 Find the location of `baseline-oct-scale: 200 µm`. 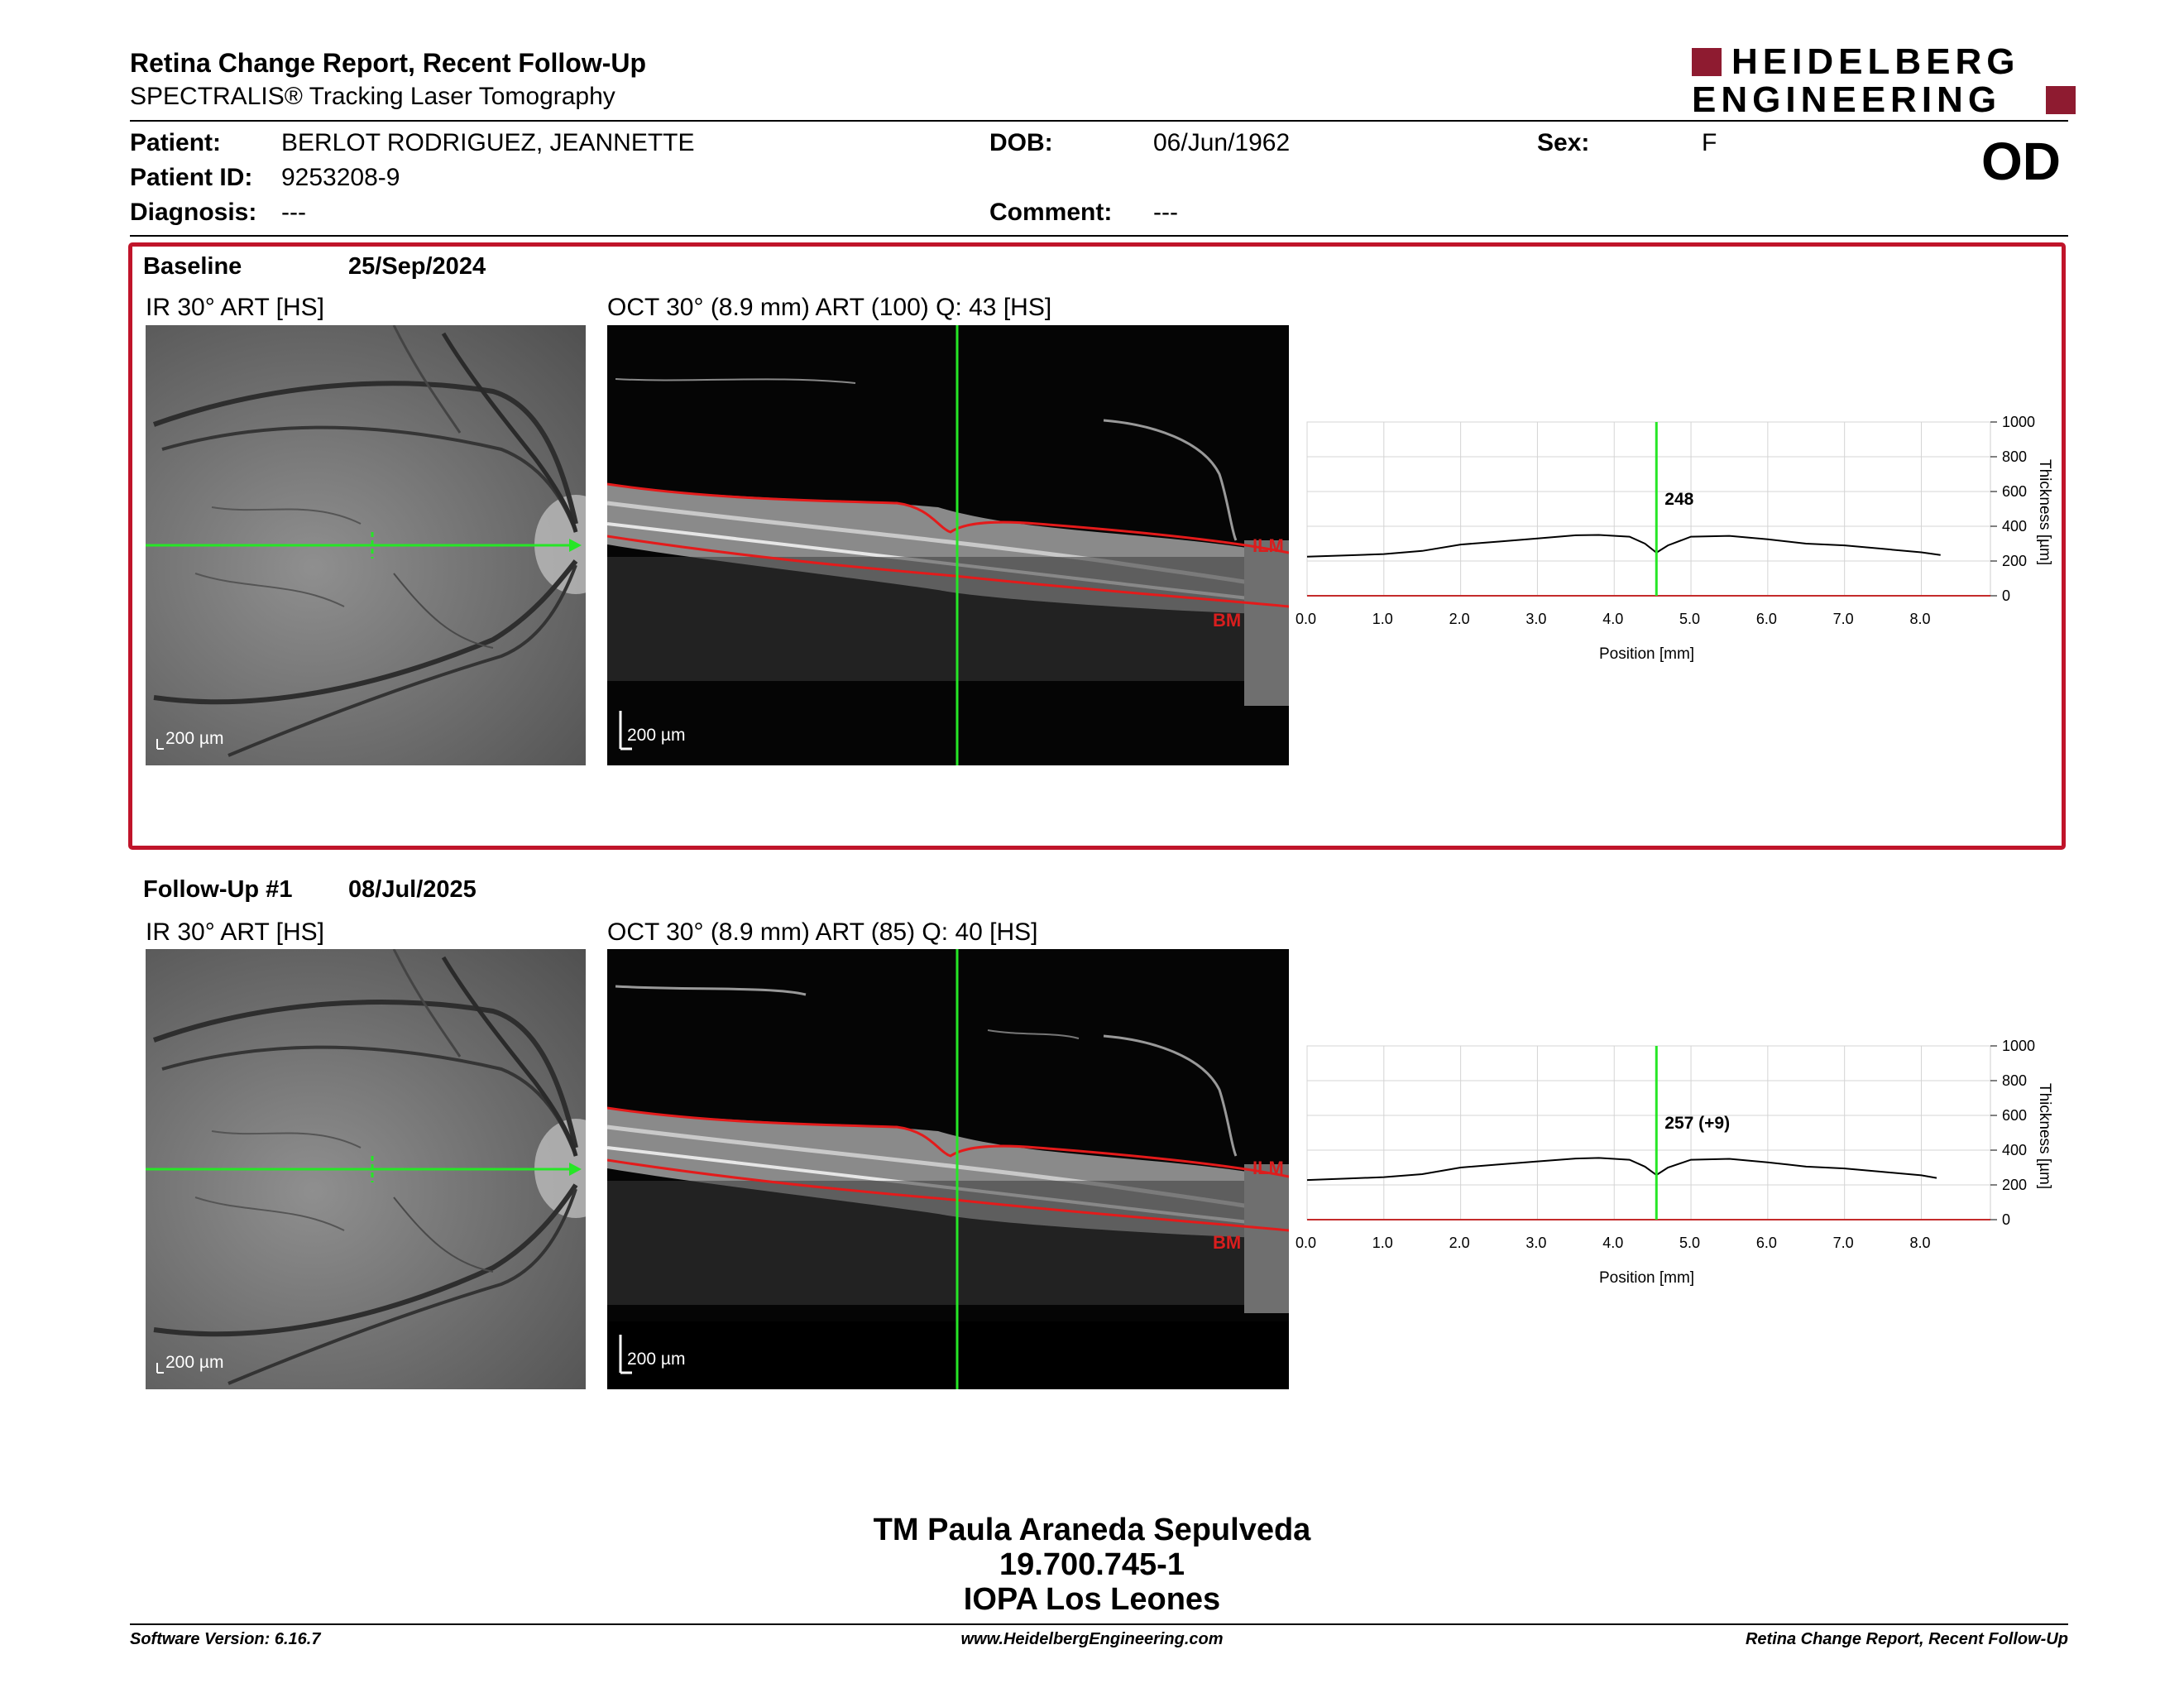

baseline-oct-scale: 200 µm is located at coordinates (656, 735).